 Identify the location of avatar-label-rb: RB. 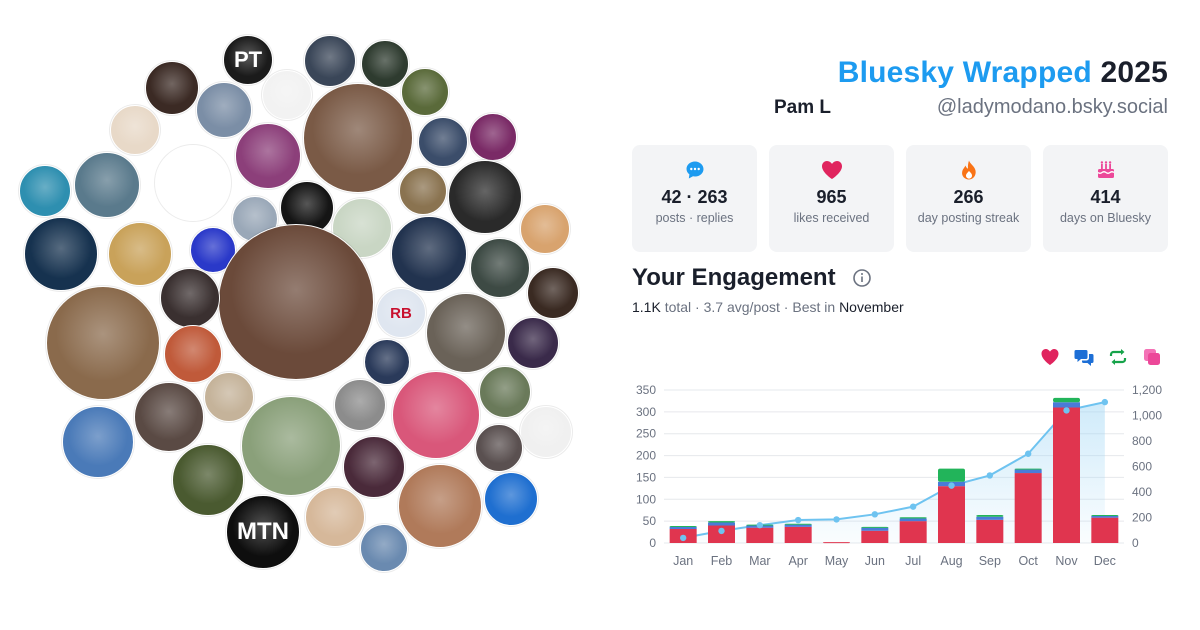
(401, 313).